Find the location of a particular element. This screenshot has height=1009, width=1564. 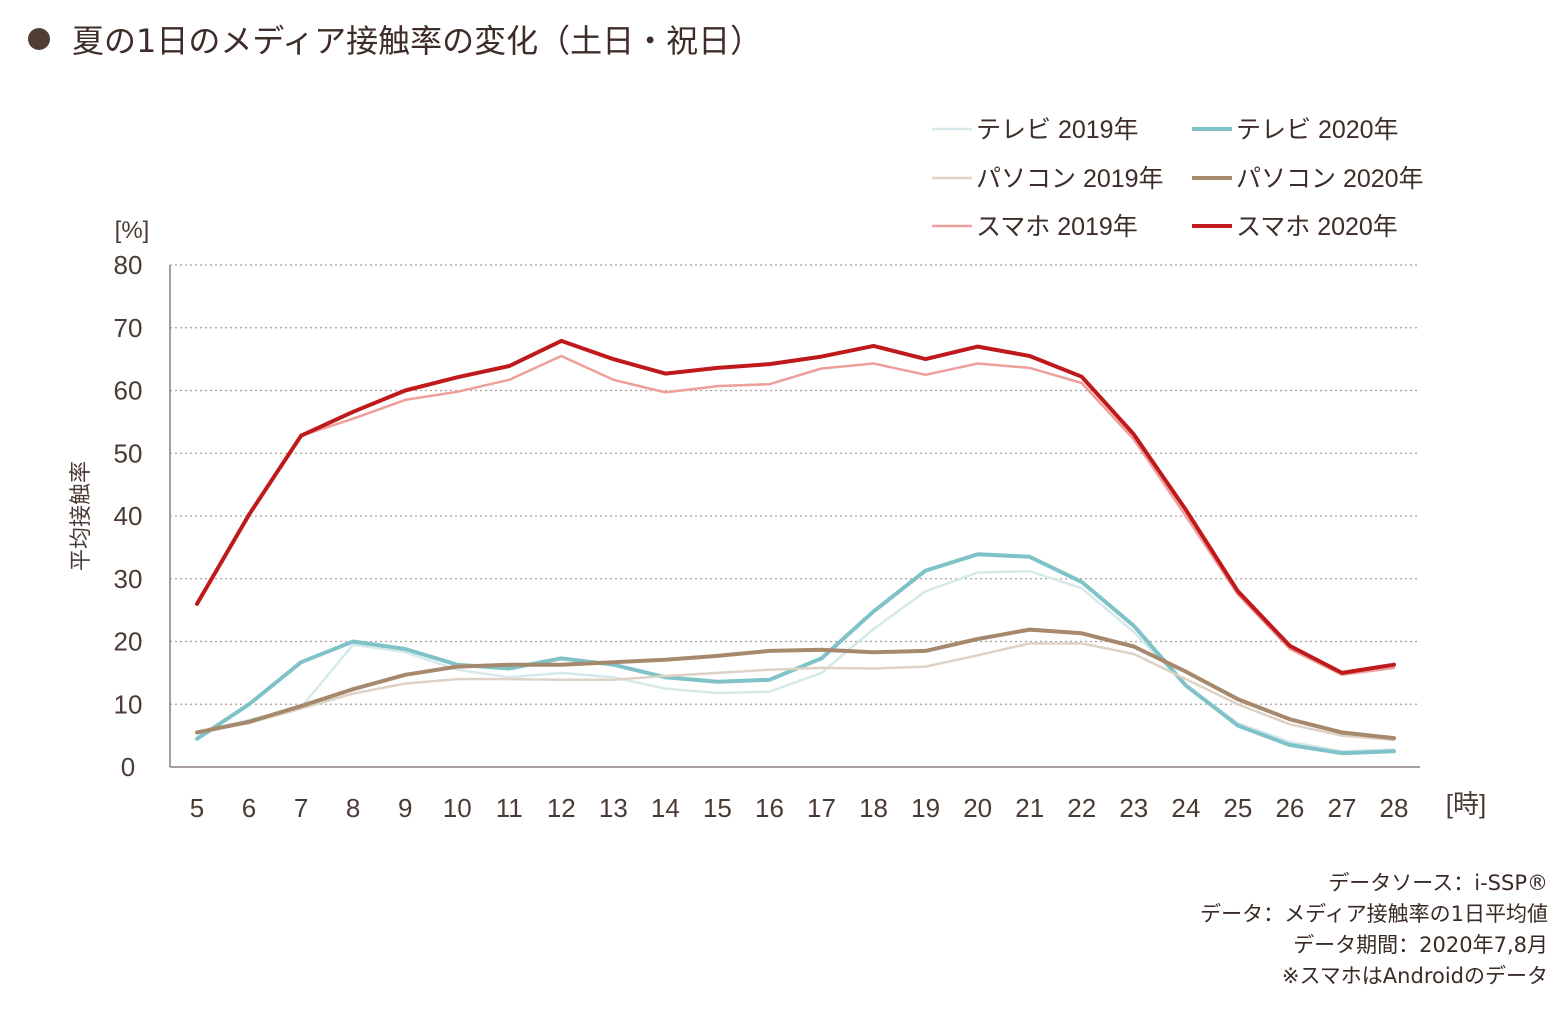

x-unit-label: [時] is located at coordinates (1466, 804).